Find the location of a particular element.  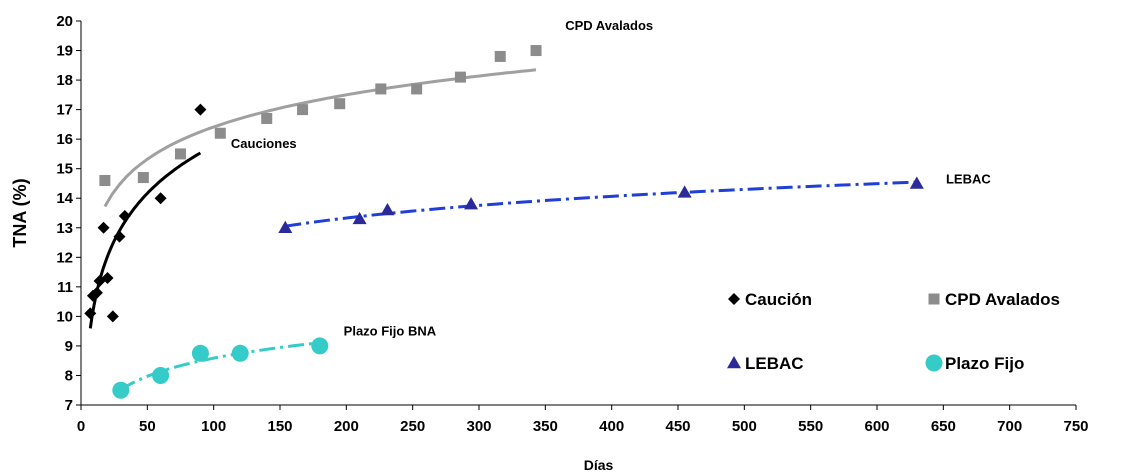

y-axis-title: TNA (%) is located at coordinates (20, 212).